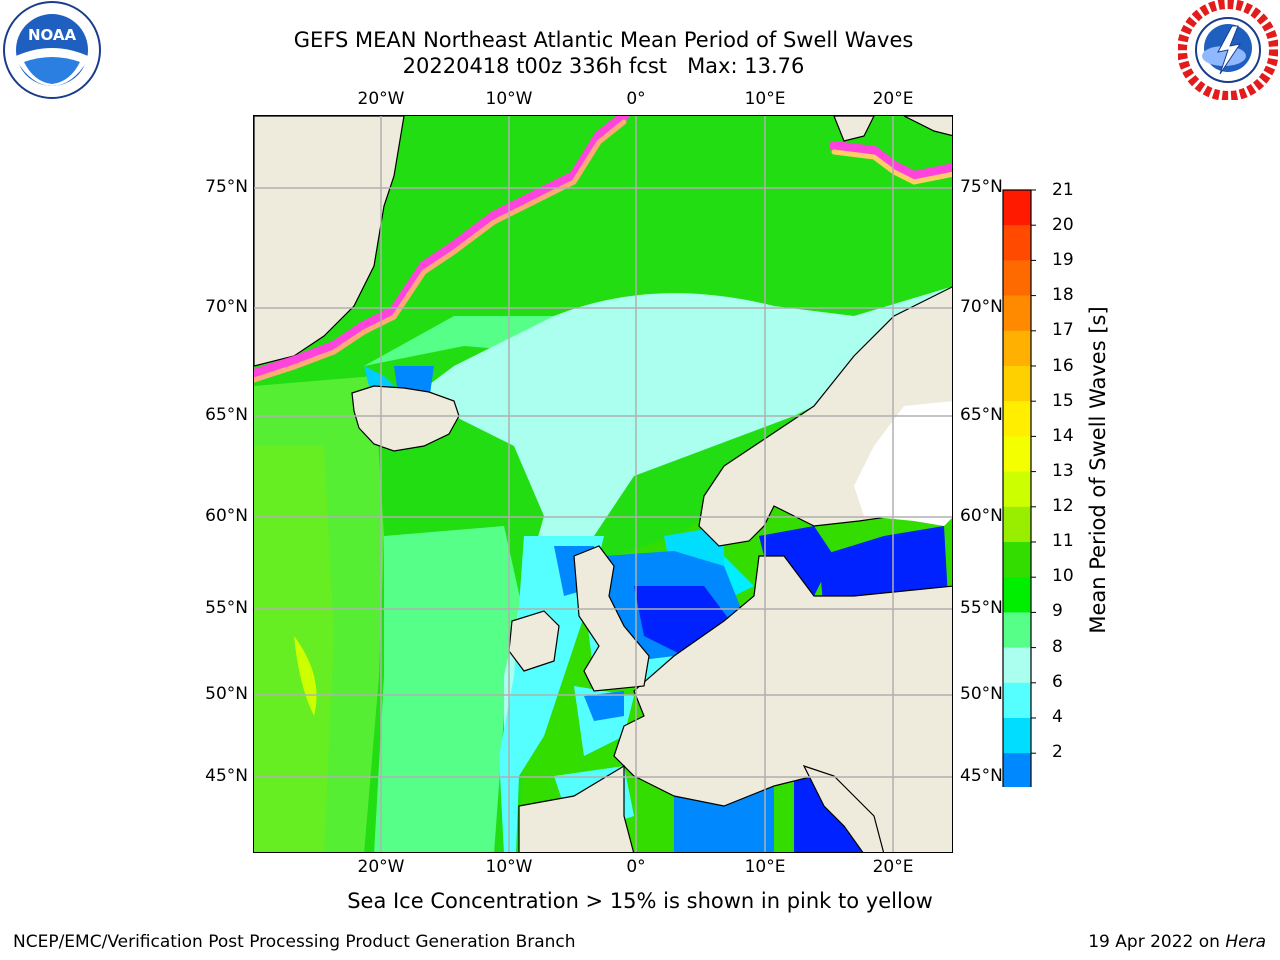 The height and width of the screenshot is (960, 1280). Describe the element at coordinates (226, 415) in the screenshot. I see `lat-label-left: 65°N` at that location.